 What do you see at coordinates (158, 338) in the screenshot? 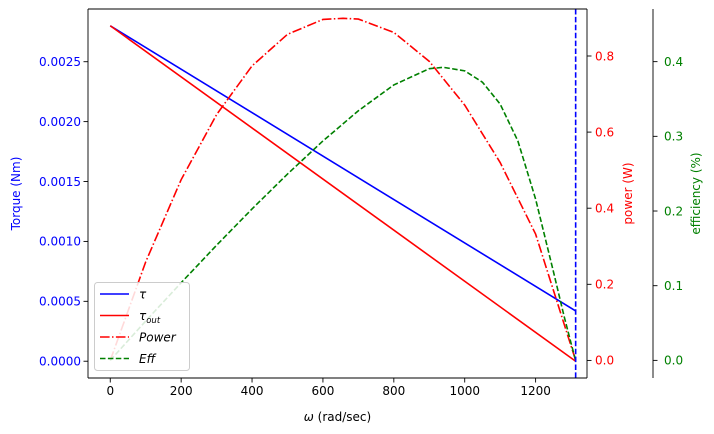
I see `legend-label: Power` at bounding box center [158, 338].